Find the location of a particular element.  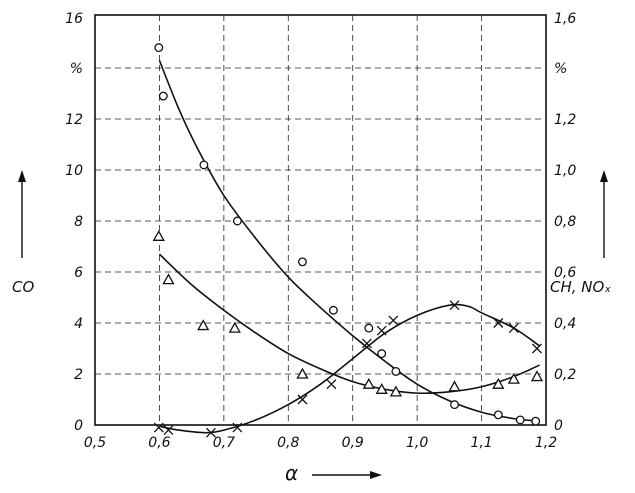

left-tick-label: 12 is located at coordinates (74, 120).